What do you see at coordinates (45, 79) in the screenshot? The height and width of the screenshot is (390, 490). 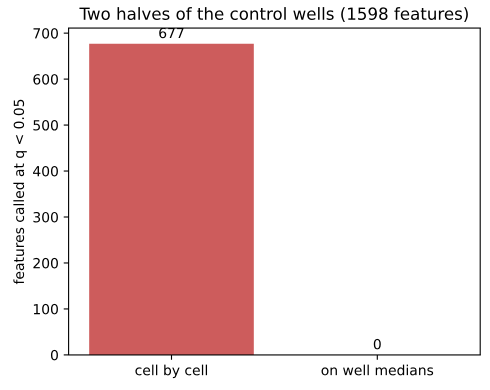 I see `y-tick-label: 600` at bounding box center [45, 79].